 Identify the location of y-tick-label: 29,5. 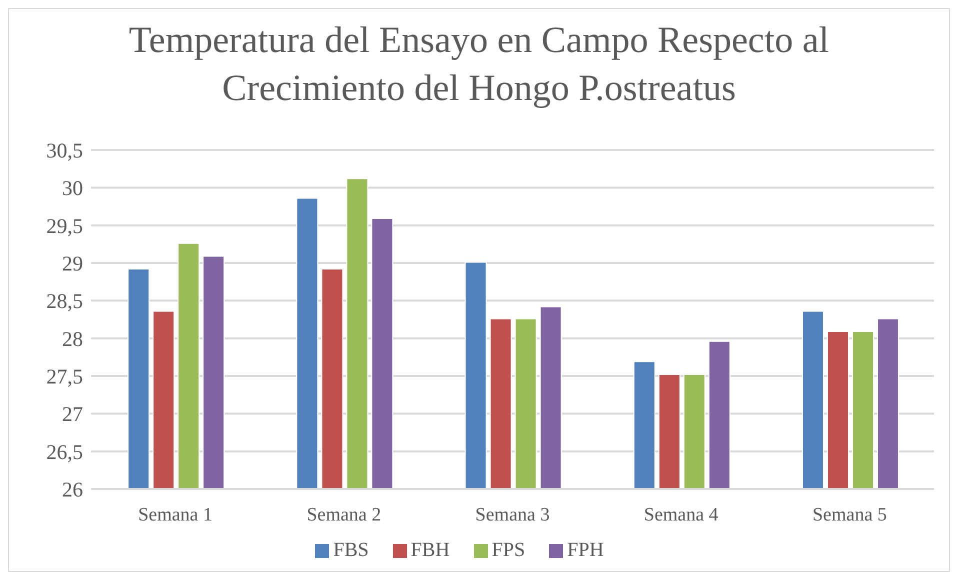
(64, 226).